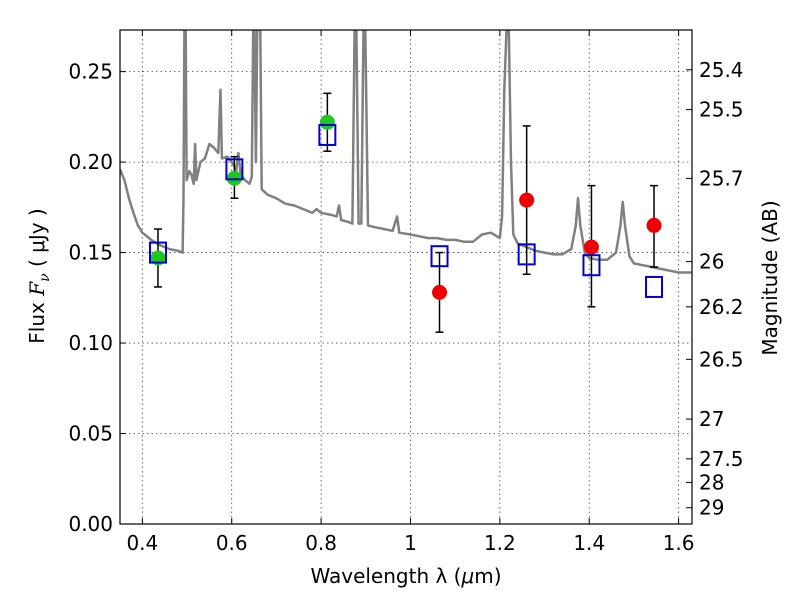 Image resolution: width=800 pixels, height=600 pixels. What do you see at coordinates (39, 275) in the screenshot?
I see `y-axis-label: Flux Fν ( μJy )` at bounding box center [39, 275].